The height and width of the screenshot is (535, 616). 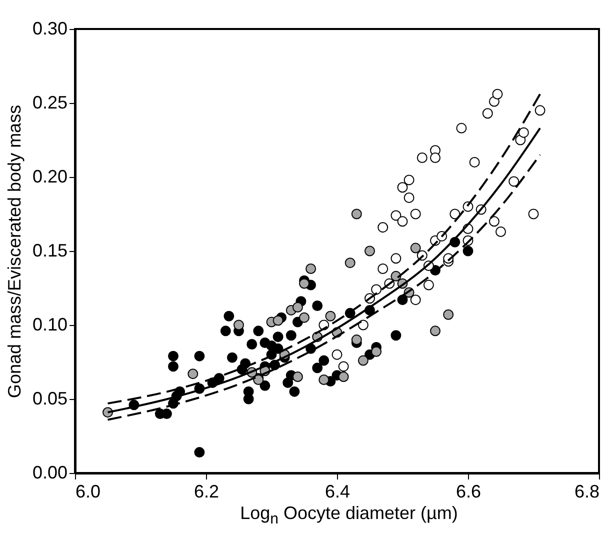 What do you see at coordinates (50, 250) in the screenshot?
I see `y-tick-label: 0.15` at bounding box center [50, 250].